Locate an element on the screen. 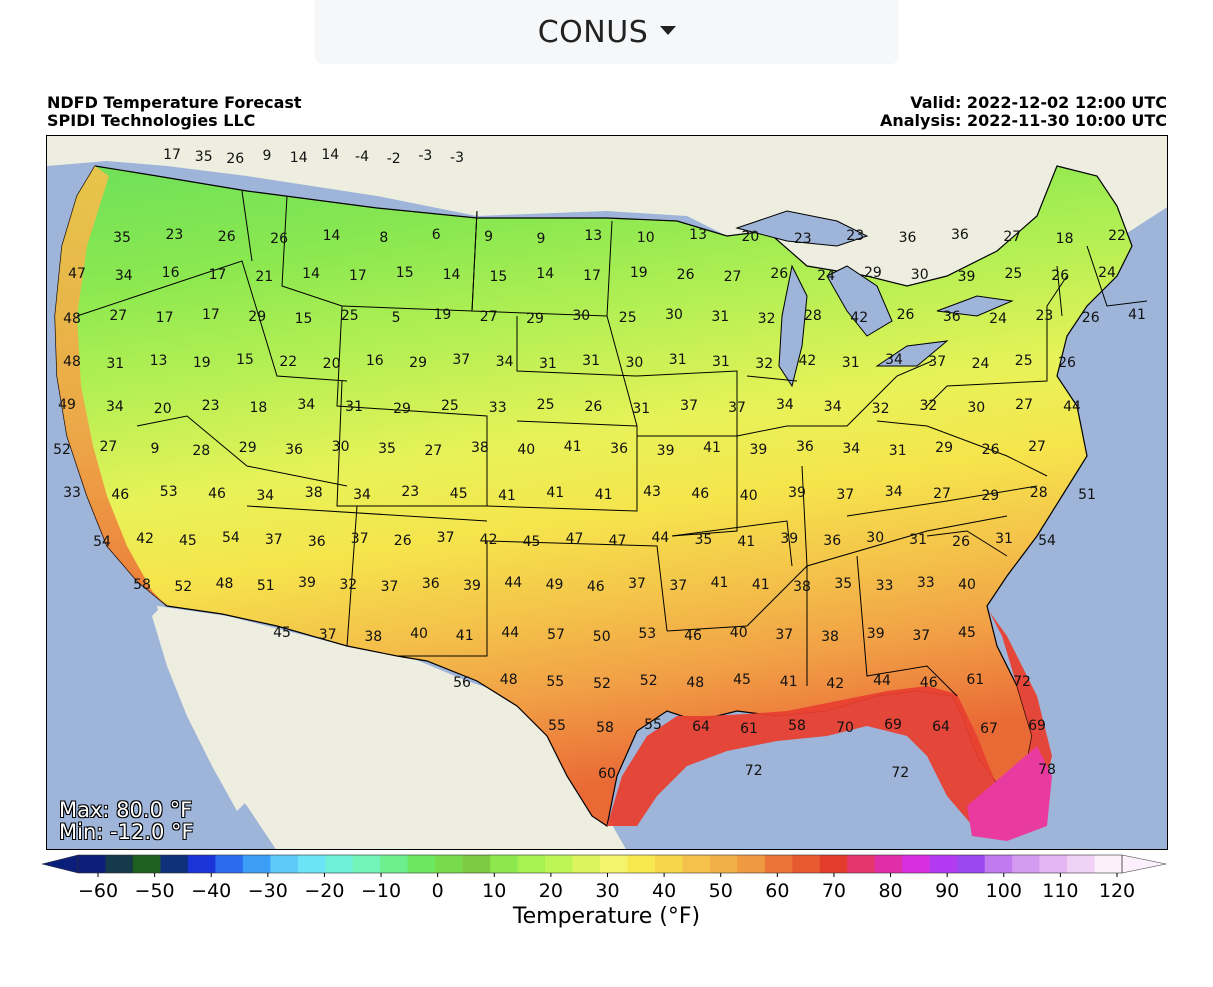 The width and height of the screenshot is (1213, 987). colorbar-tick-label: 70 is located at coordinates (834, 889).